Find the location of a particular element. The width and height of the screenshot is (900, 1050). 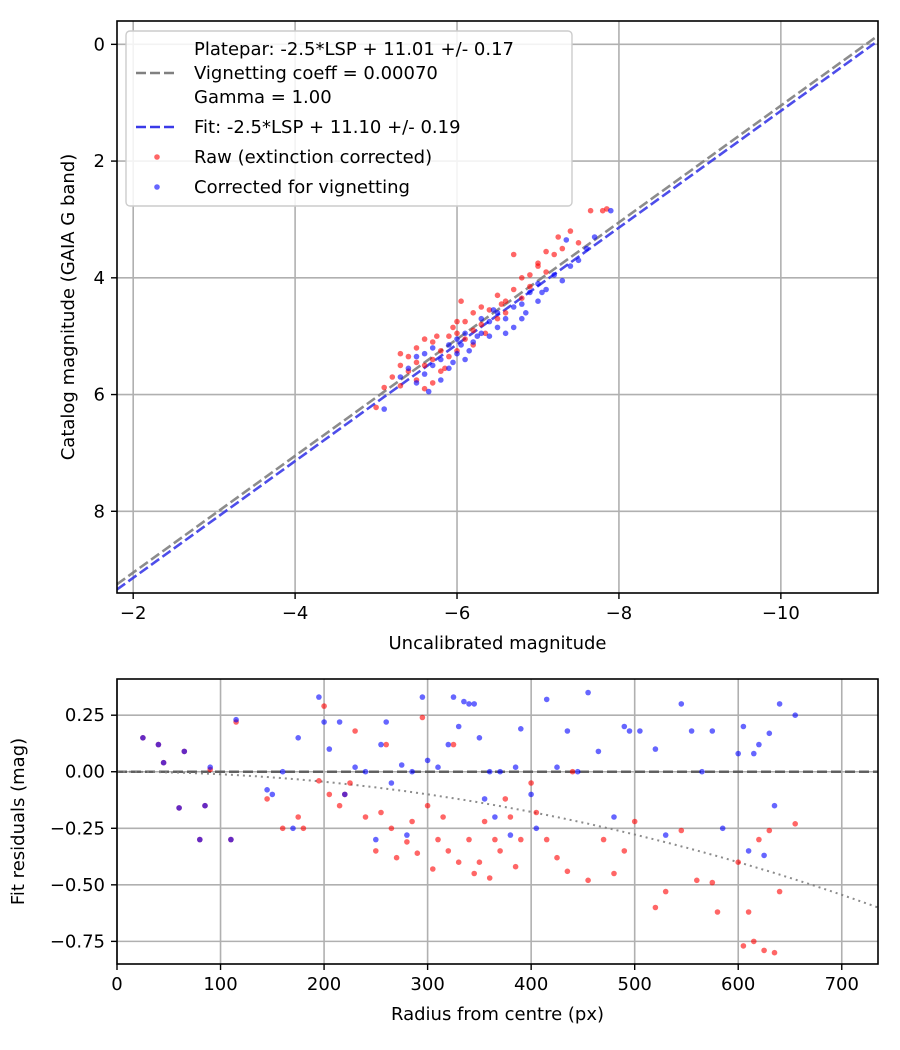

vignetting-curve-line is located at coordinates (497, 839).